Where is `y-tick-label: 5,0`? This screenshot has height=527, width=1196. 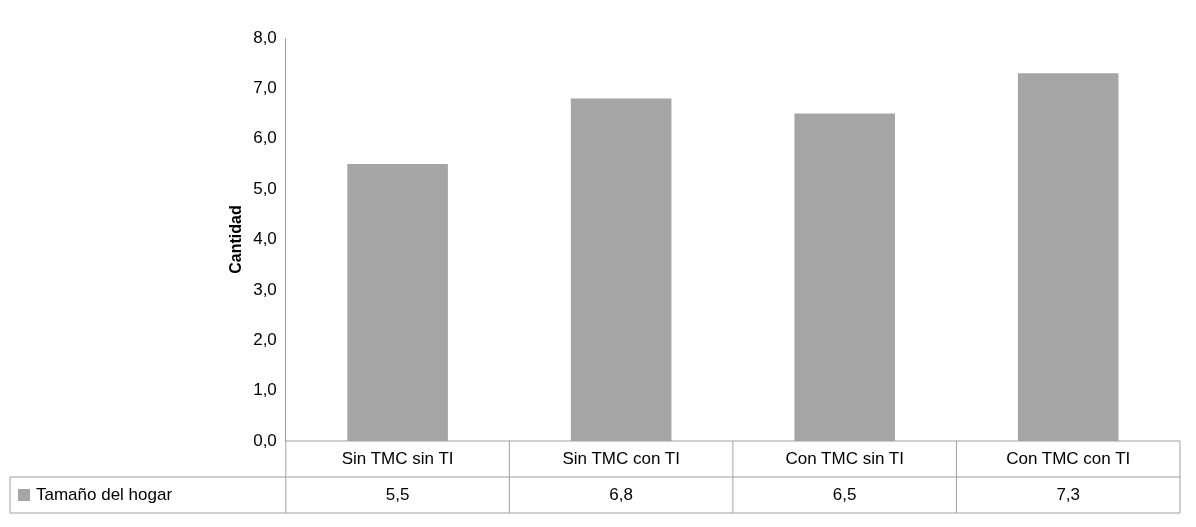 y-tick-label: 5,0 is located at coordinates (265, 188).